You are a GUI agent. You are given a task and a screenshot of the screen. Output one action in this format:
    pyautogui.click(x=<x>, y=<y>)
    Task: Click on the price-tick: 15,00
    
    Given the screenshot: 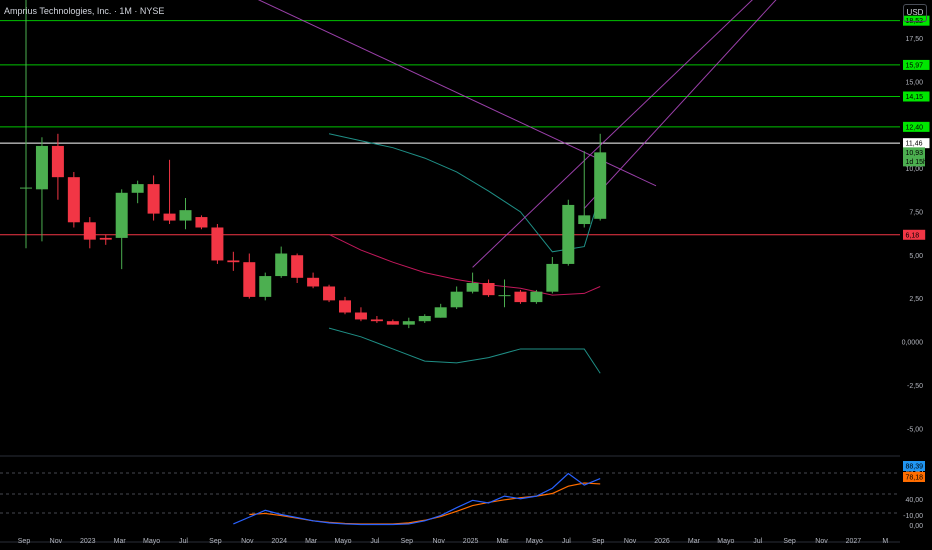 What is the action you would take?
    pyautogui.click(x=914, y=82)
    